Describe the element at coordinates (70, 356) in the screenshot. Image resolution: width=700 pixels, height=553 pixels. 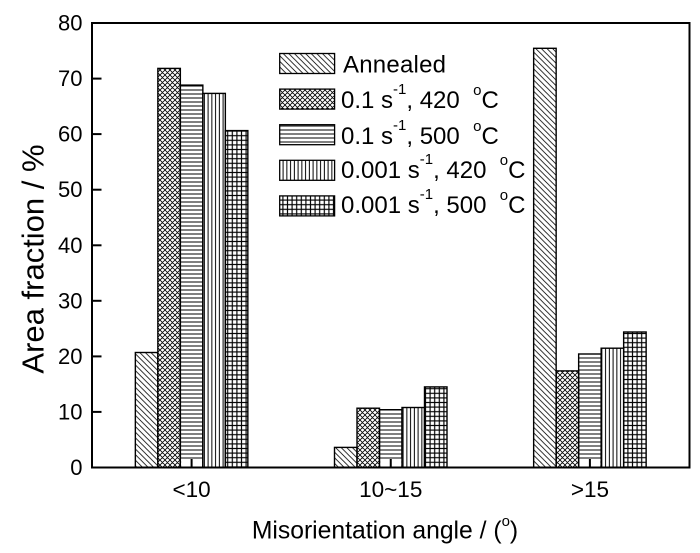
I see `svg-text: 20` at that location.